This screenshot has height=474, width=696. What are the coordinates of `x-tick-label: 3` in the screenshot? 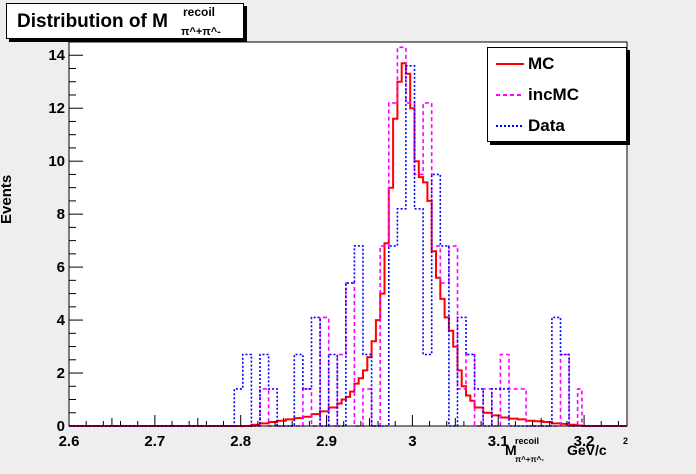 It's located at (412, 441).